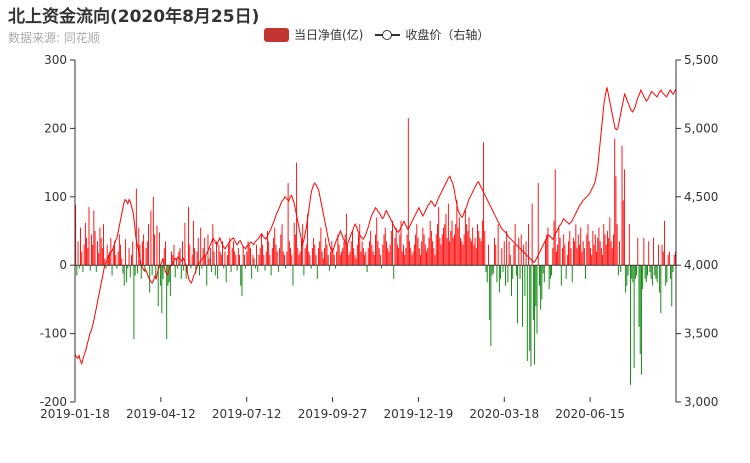 Image resolution: width=750 pixels, height=463 pixels. What do you see at coordinates (54, 38) in the screenshot?
I see `chart-subtitle: 数据来源: 同花顺` at bounding box center [54, 38].